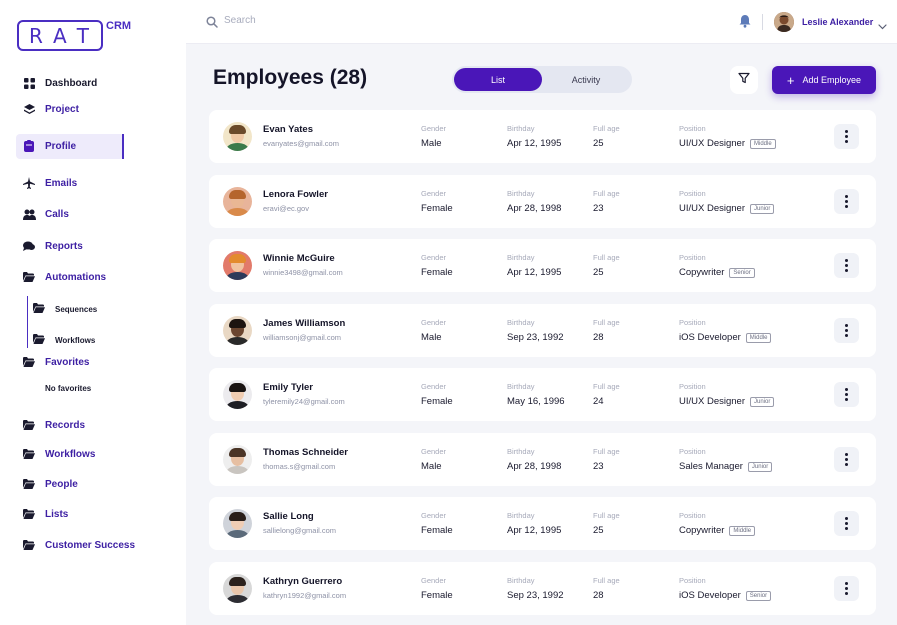  I want to click on folder-icon, so click(39, 309).